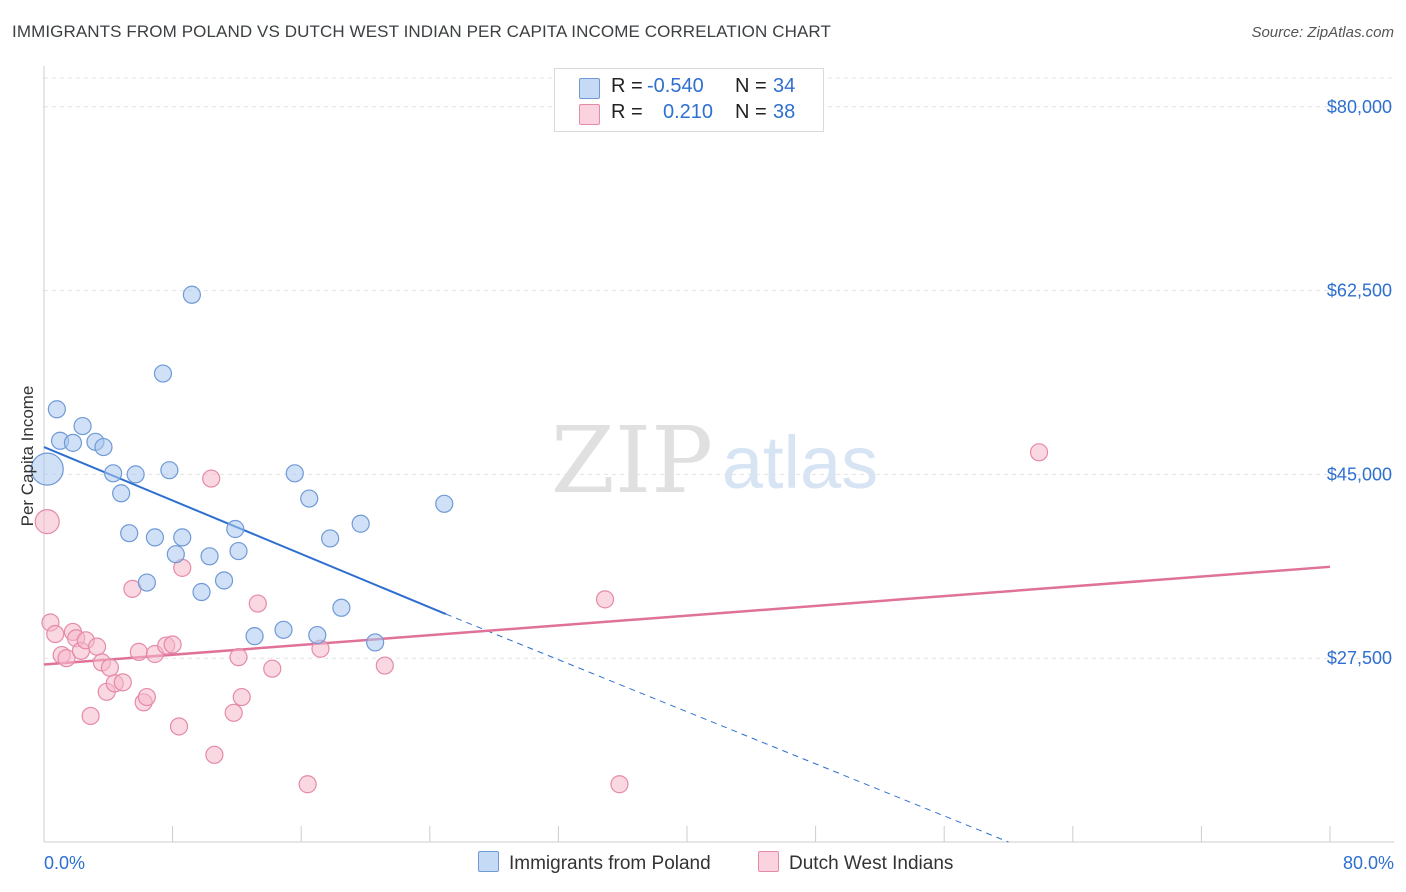  What do you see at coordinates (871, 863) in the screenshot?
I see `bottom-legend-label-dutch: Dutch West Indians` at bounding box center [871, 863].